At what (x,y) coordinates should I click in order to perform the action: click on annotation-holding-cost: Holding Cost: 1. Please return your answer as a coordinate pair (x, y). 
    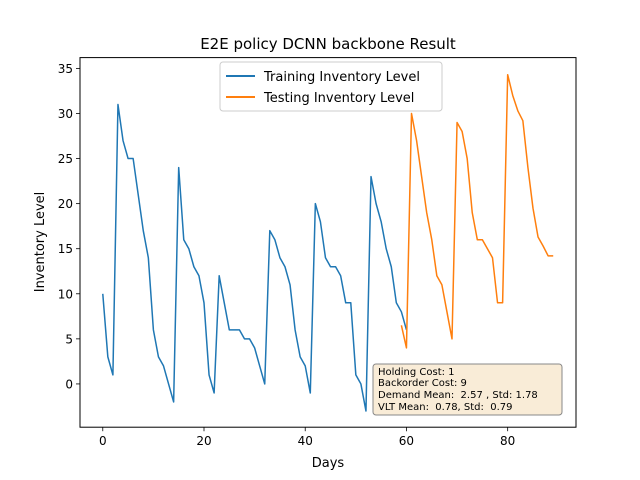
    Looking at the image, I should click on (416, 372).